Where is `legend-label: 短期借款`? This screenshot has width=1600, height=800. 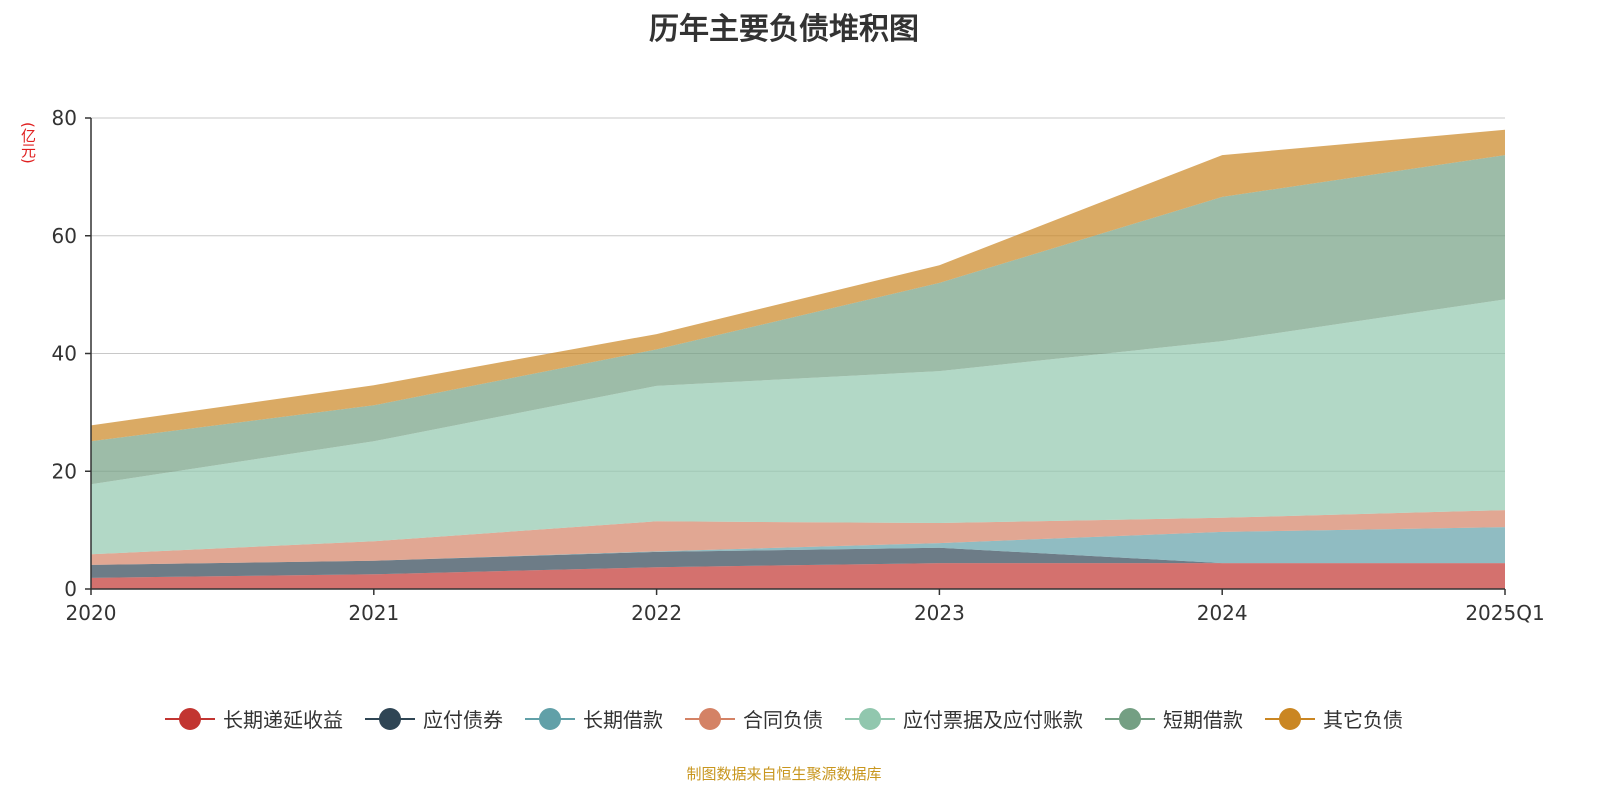 legend-label: 短期借款 is located at coordinates (1203, 720).